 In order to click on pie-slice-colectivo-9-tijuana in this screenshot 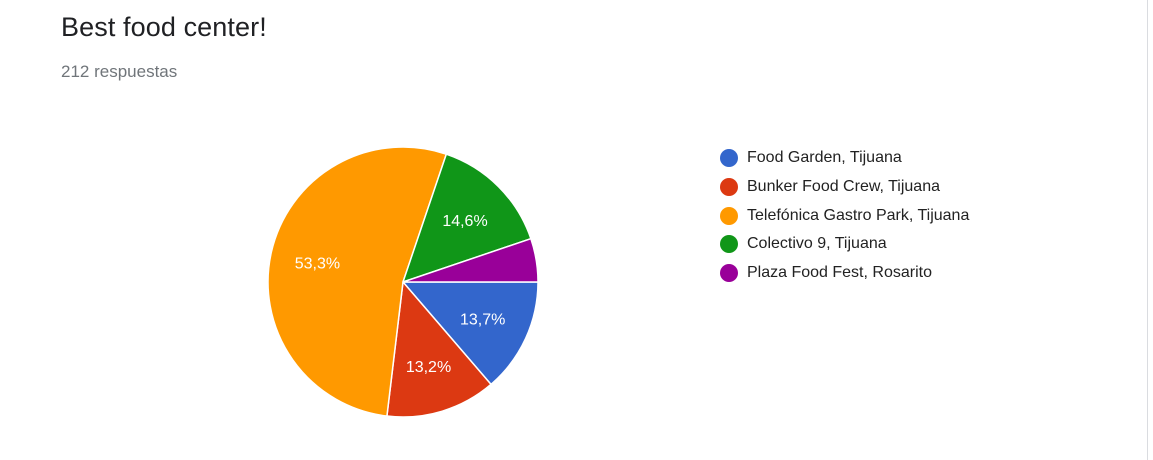, I will do `click(467, 218)`.